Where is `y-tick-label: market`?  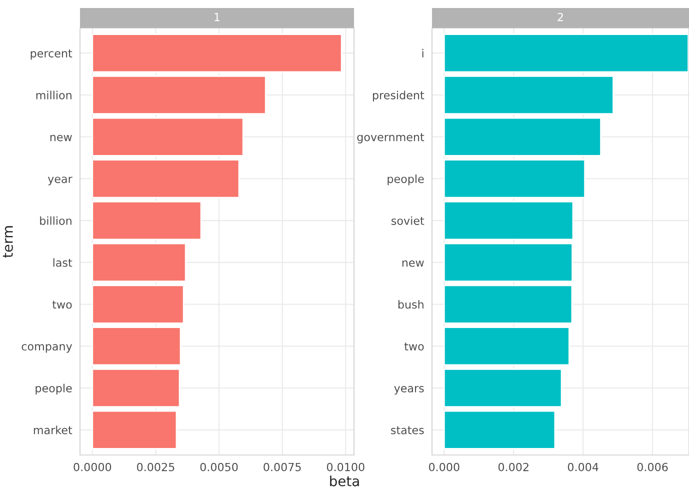 y-tick-label: market is located at coordinates (53, 430).